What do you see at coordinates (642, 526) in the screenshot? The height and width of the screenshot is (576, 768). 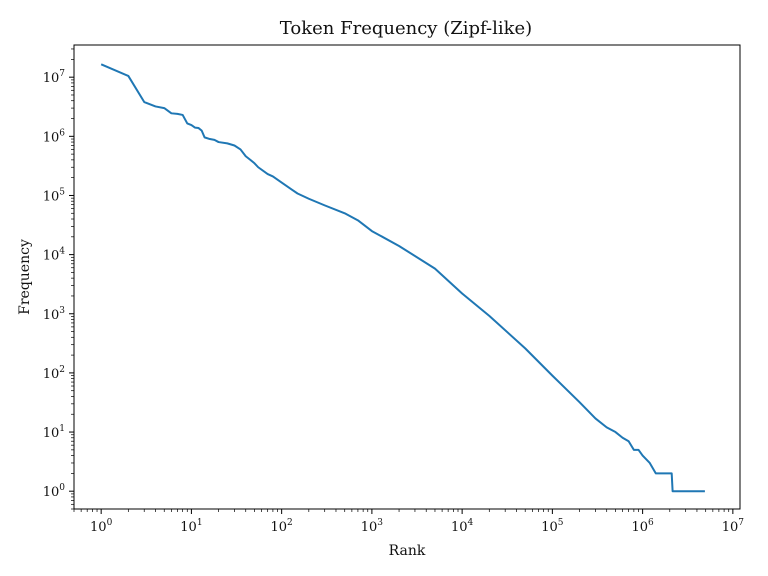 I see `x-tick-label-6: 106` at bounding box center [642, 526].